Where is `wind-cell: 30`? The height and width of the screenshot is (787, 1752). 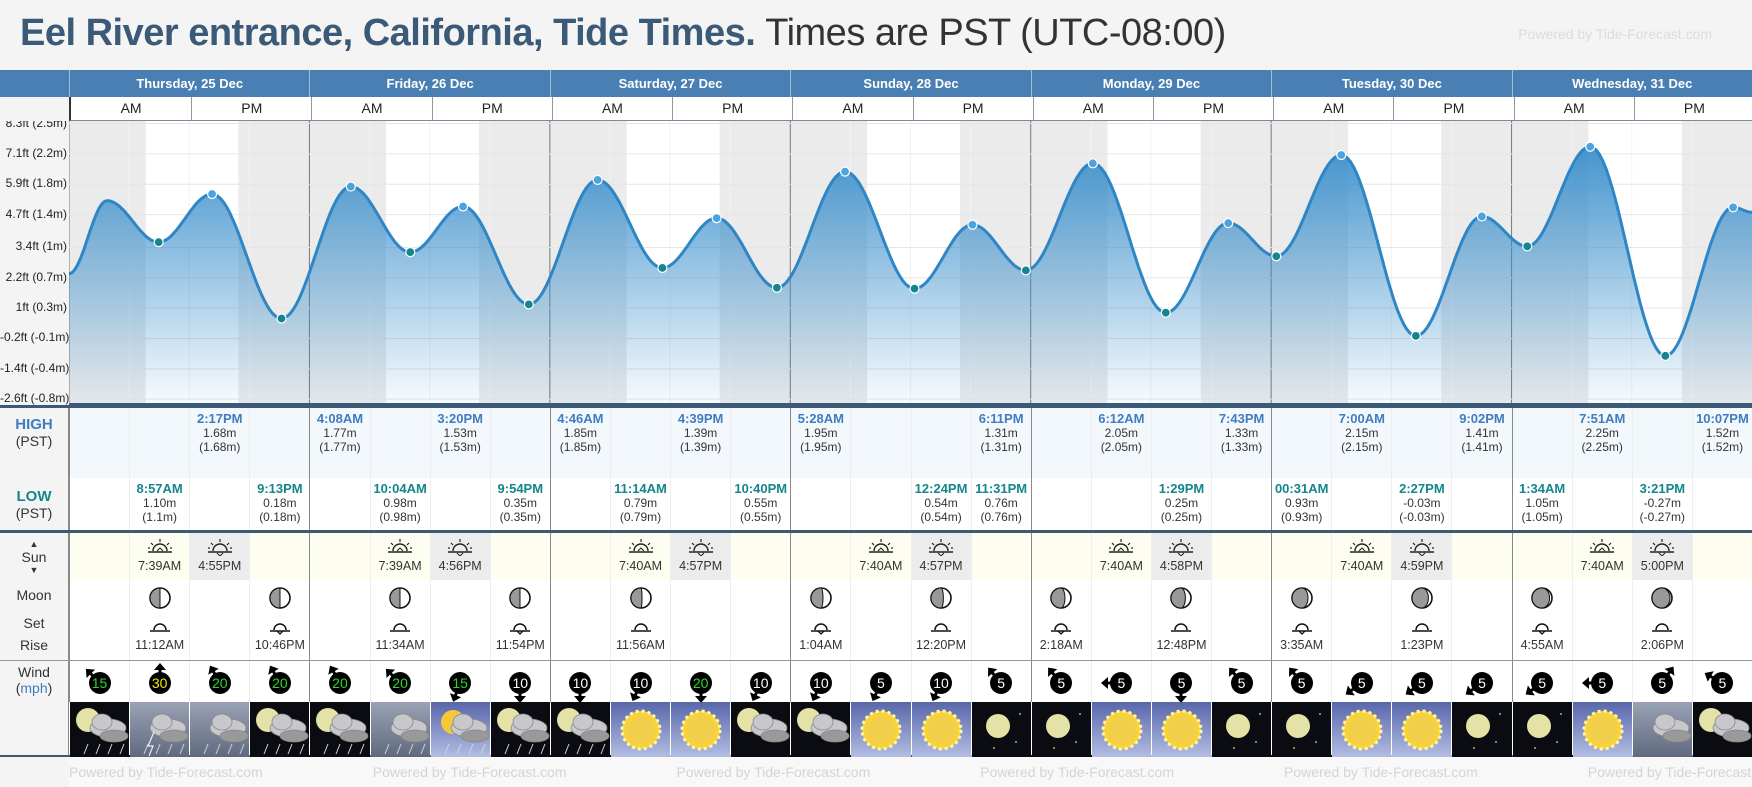
wind-cell: 30 is located at coordinates (159, 681).